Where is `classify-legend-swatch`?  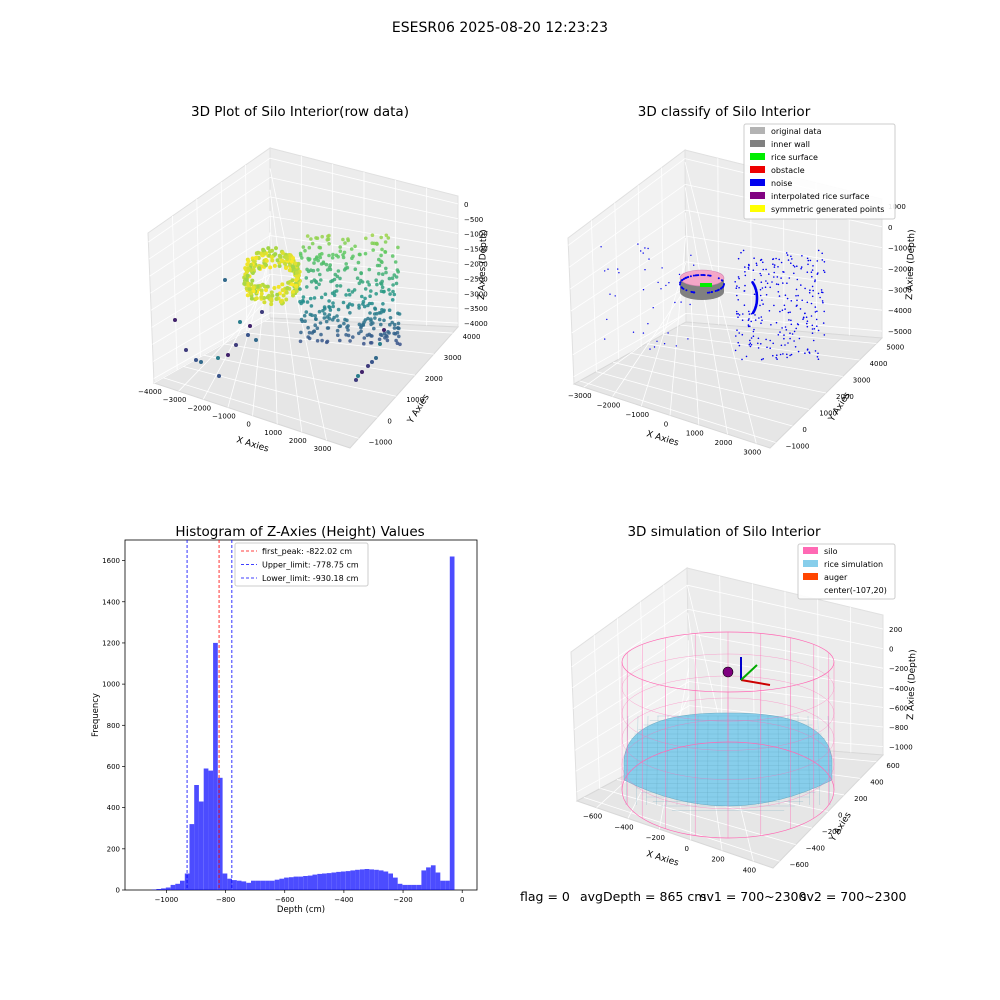 classify-legend-swatch is located at coordinates (757, 130).